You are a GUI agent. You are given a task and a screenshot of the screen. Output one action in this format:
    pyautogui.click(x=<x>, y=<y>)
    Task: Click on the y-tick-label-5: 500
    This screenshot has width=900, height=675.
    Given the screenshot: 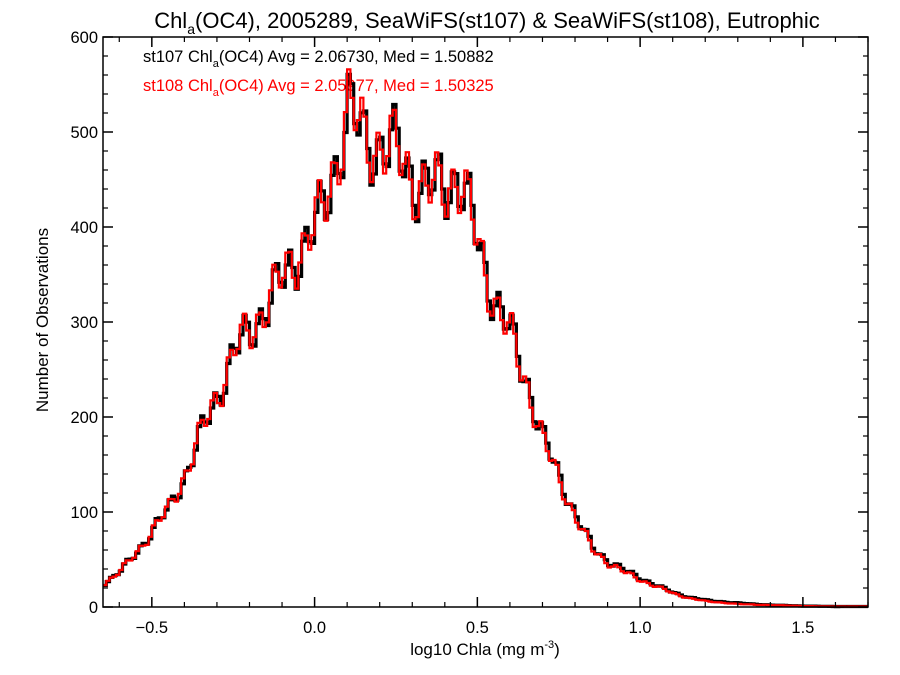 What is the action you would take?
    pyautogui.click(x=84, y=133)
    